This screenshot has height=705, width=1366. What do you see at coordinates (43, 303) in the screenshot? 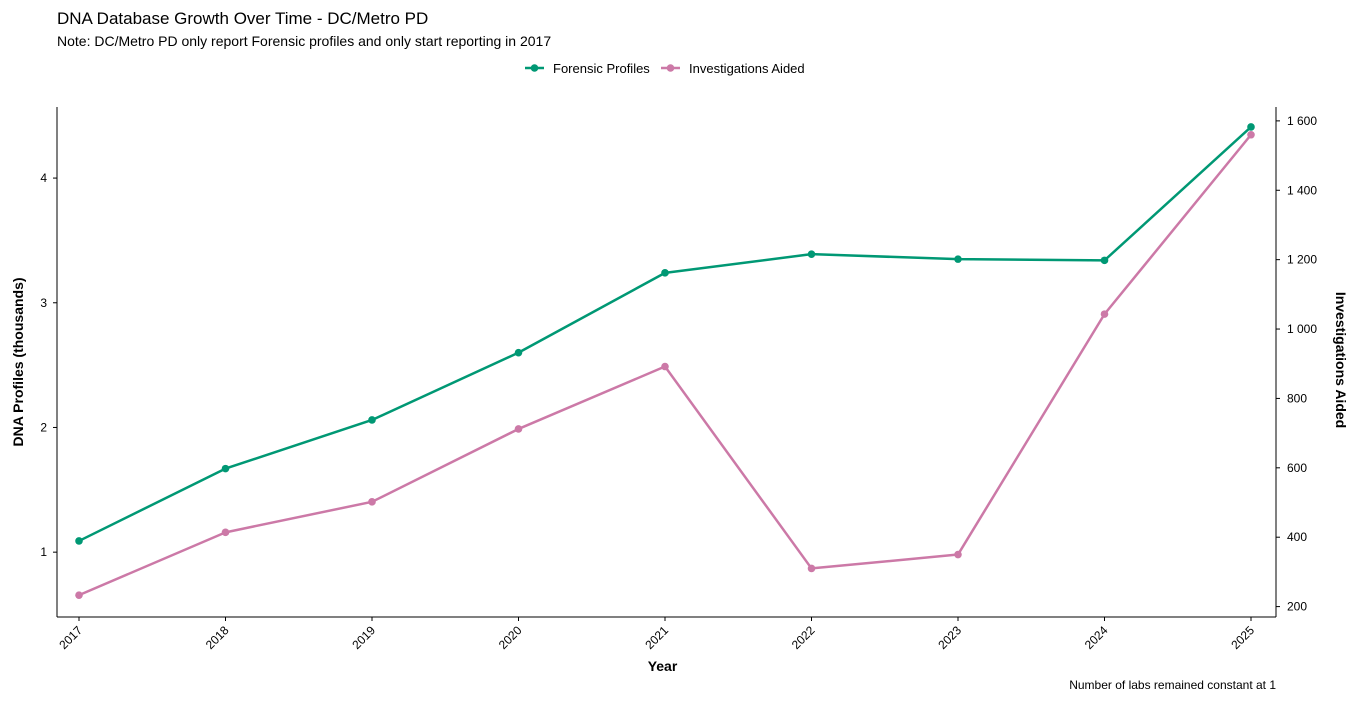
I see `y-tick-label: 3` at bounding box center [43, 303].